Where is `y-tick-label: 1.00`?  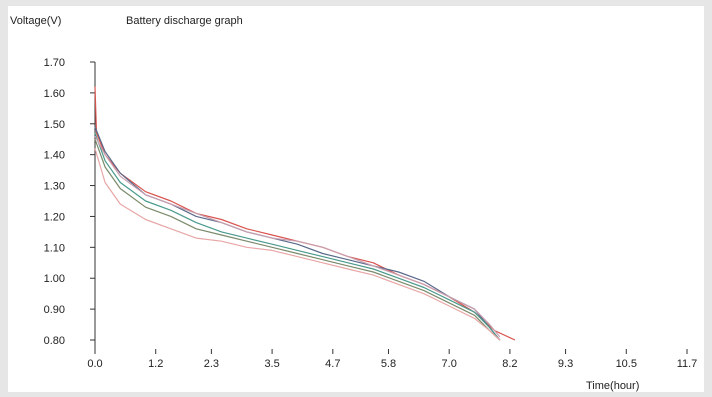
y-tick-label: 1.00 is located at coordinates (54, 279).